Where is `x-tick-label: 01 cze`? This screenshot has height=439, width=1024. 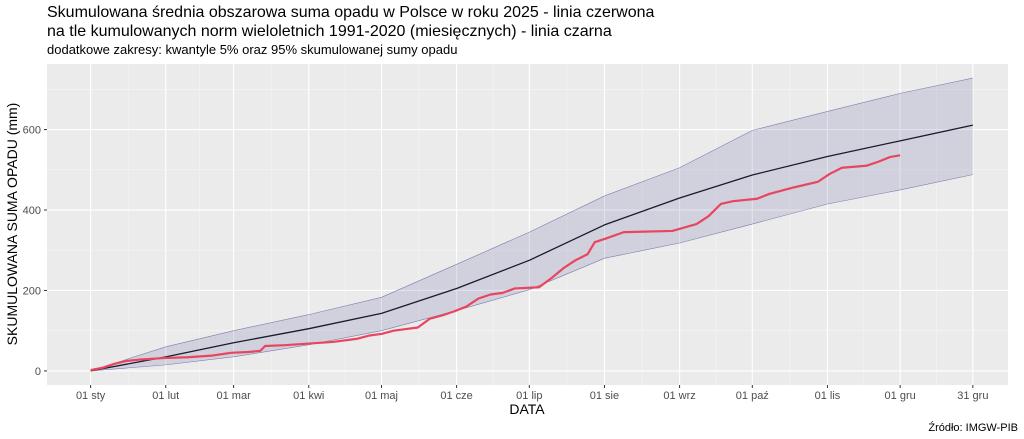
x-tick-label: 01 cze is located at coordinates (456, 396).